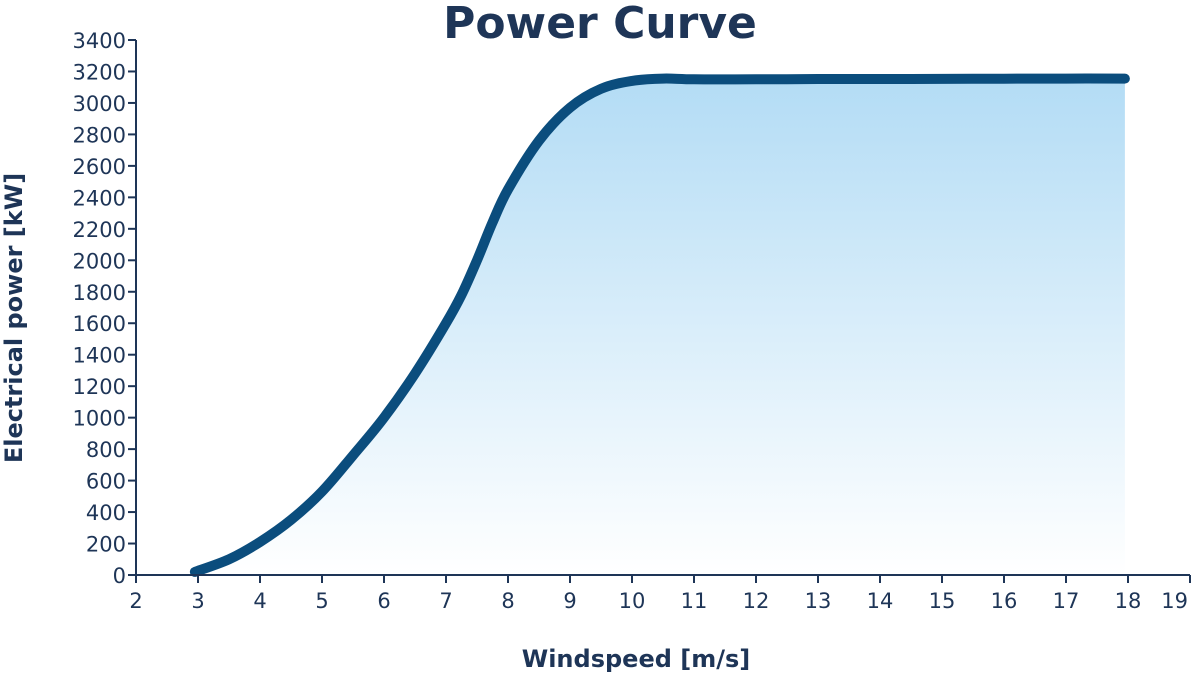  Describe the element at coordinates (99, 41) in the screenshot. I see `y-tick-label: 3400` at that location.